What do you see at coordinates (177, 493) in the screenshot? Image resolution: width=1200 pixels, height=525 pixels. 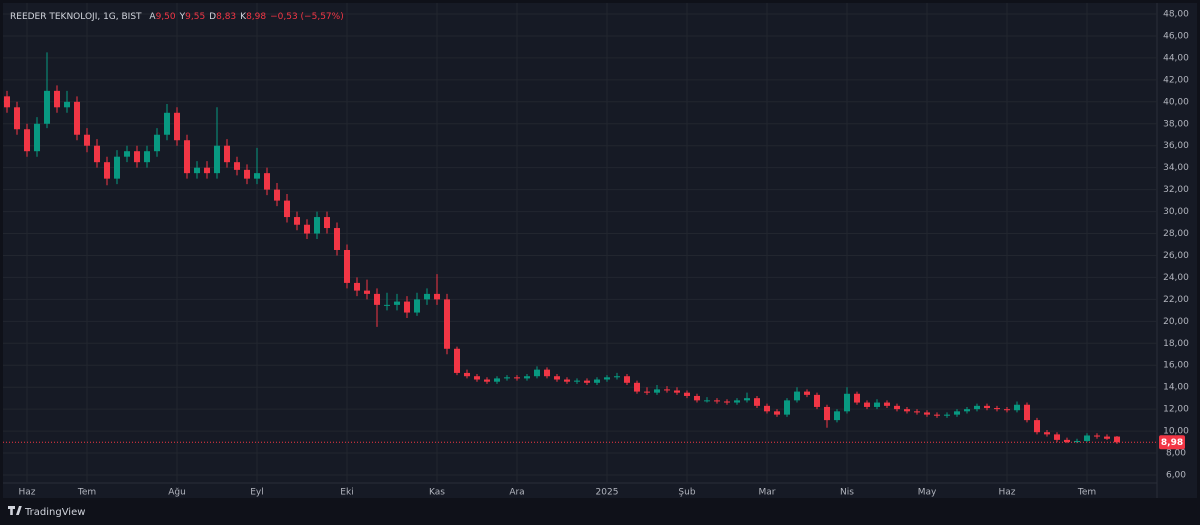 I see `x-tick-label: Ağu` at bounding box center [177, 493].